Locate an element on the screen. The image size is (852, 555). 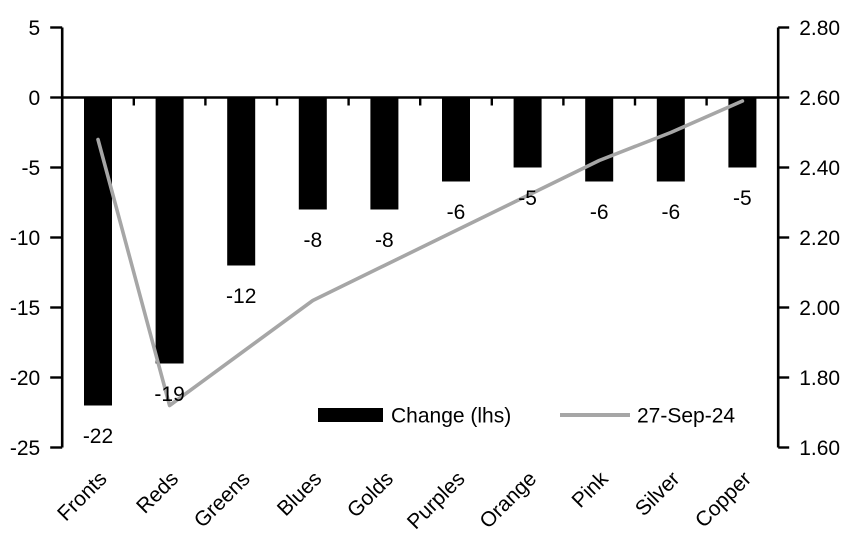
legend-bar-swatch is located at coordinates (350, 415).